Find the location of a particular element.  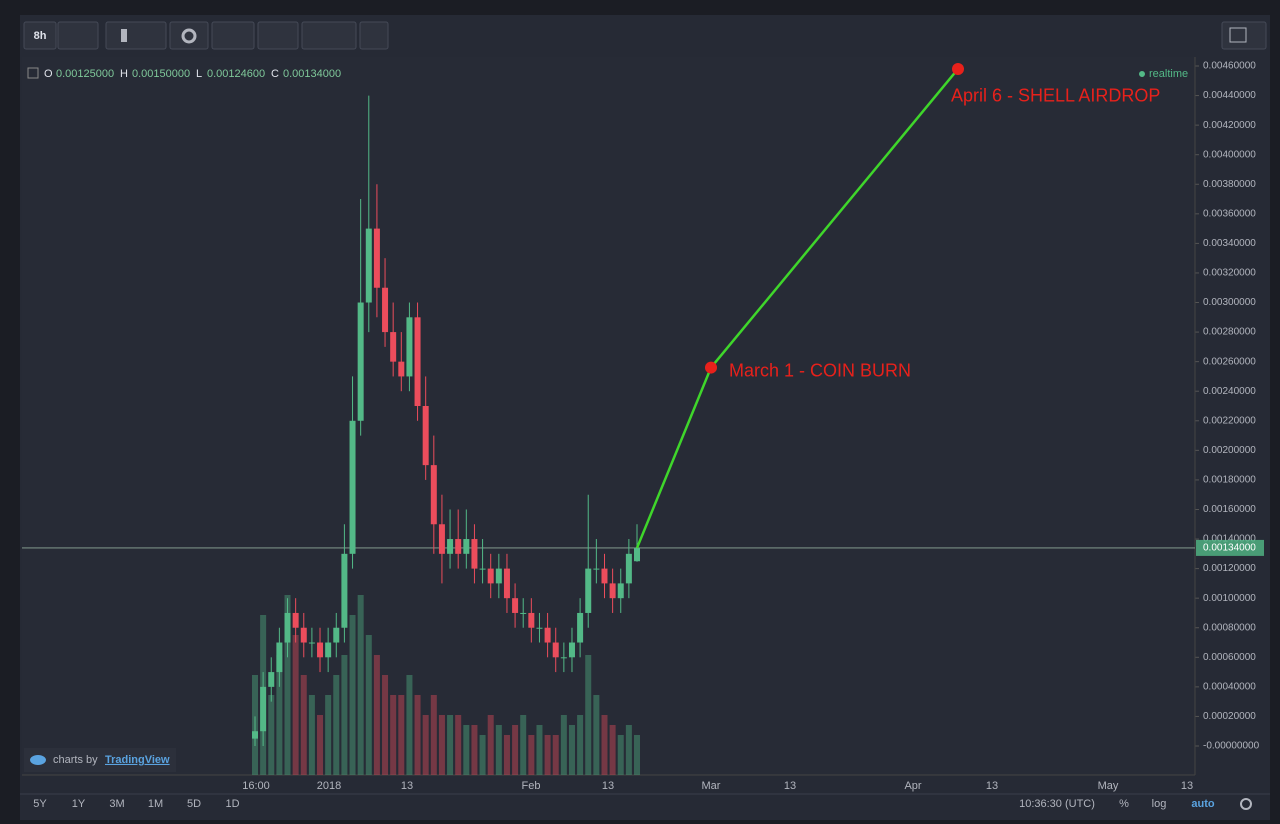

value: 0.00150000 is located at coordinates (161, 74).